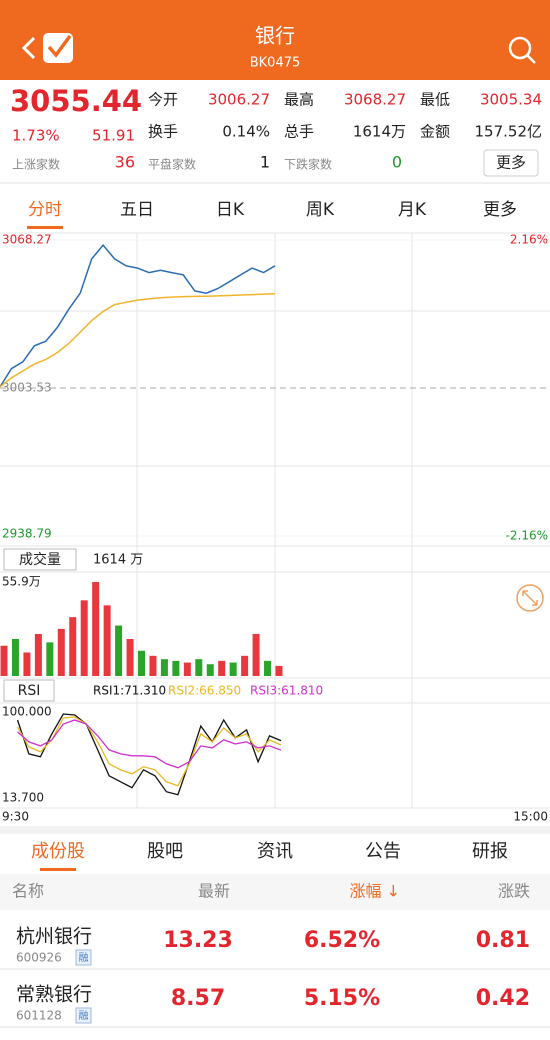 The height and width of the screenshot is (1040, 550). I want to click on stock-name: 常熟银行, so click(54, 995).